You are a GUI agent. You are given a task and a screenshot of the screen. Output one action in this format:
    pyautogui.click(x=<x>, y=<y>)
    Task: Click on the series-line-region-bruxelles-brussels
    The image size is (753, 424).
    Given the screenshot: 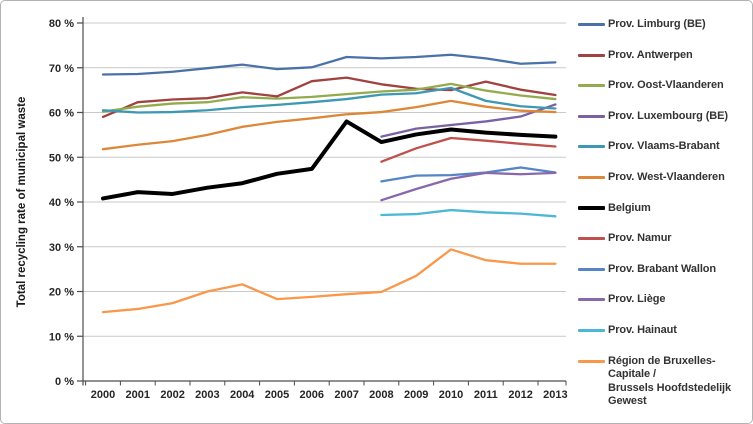 What is the action you would take?
    pyautogui.click(x=329, y=281)
    